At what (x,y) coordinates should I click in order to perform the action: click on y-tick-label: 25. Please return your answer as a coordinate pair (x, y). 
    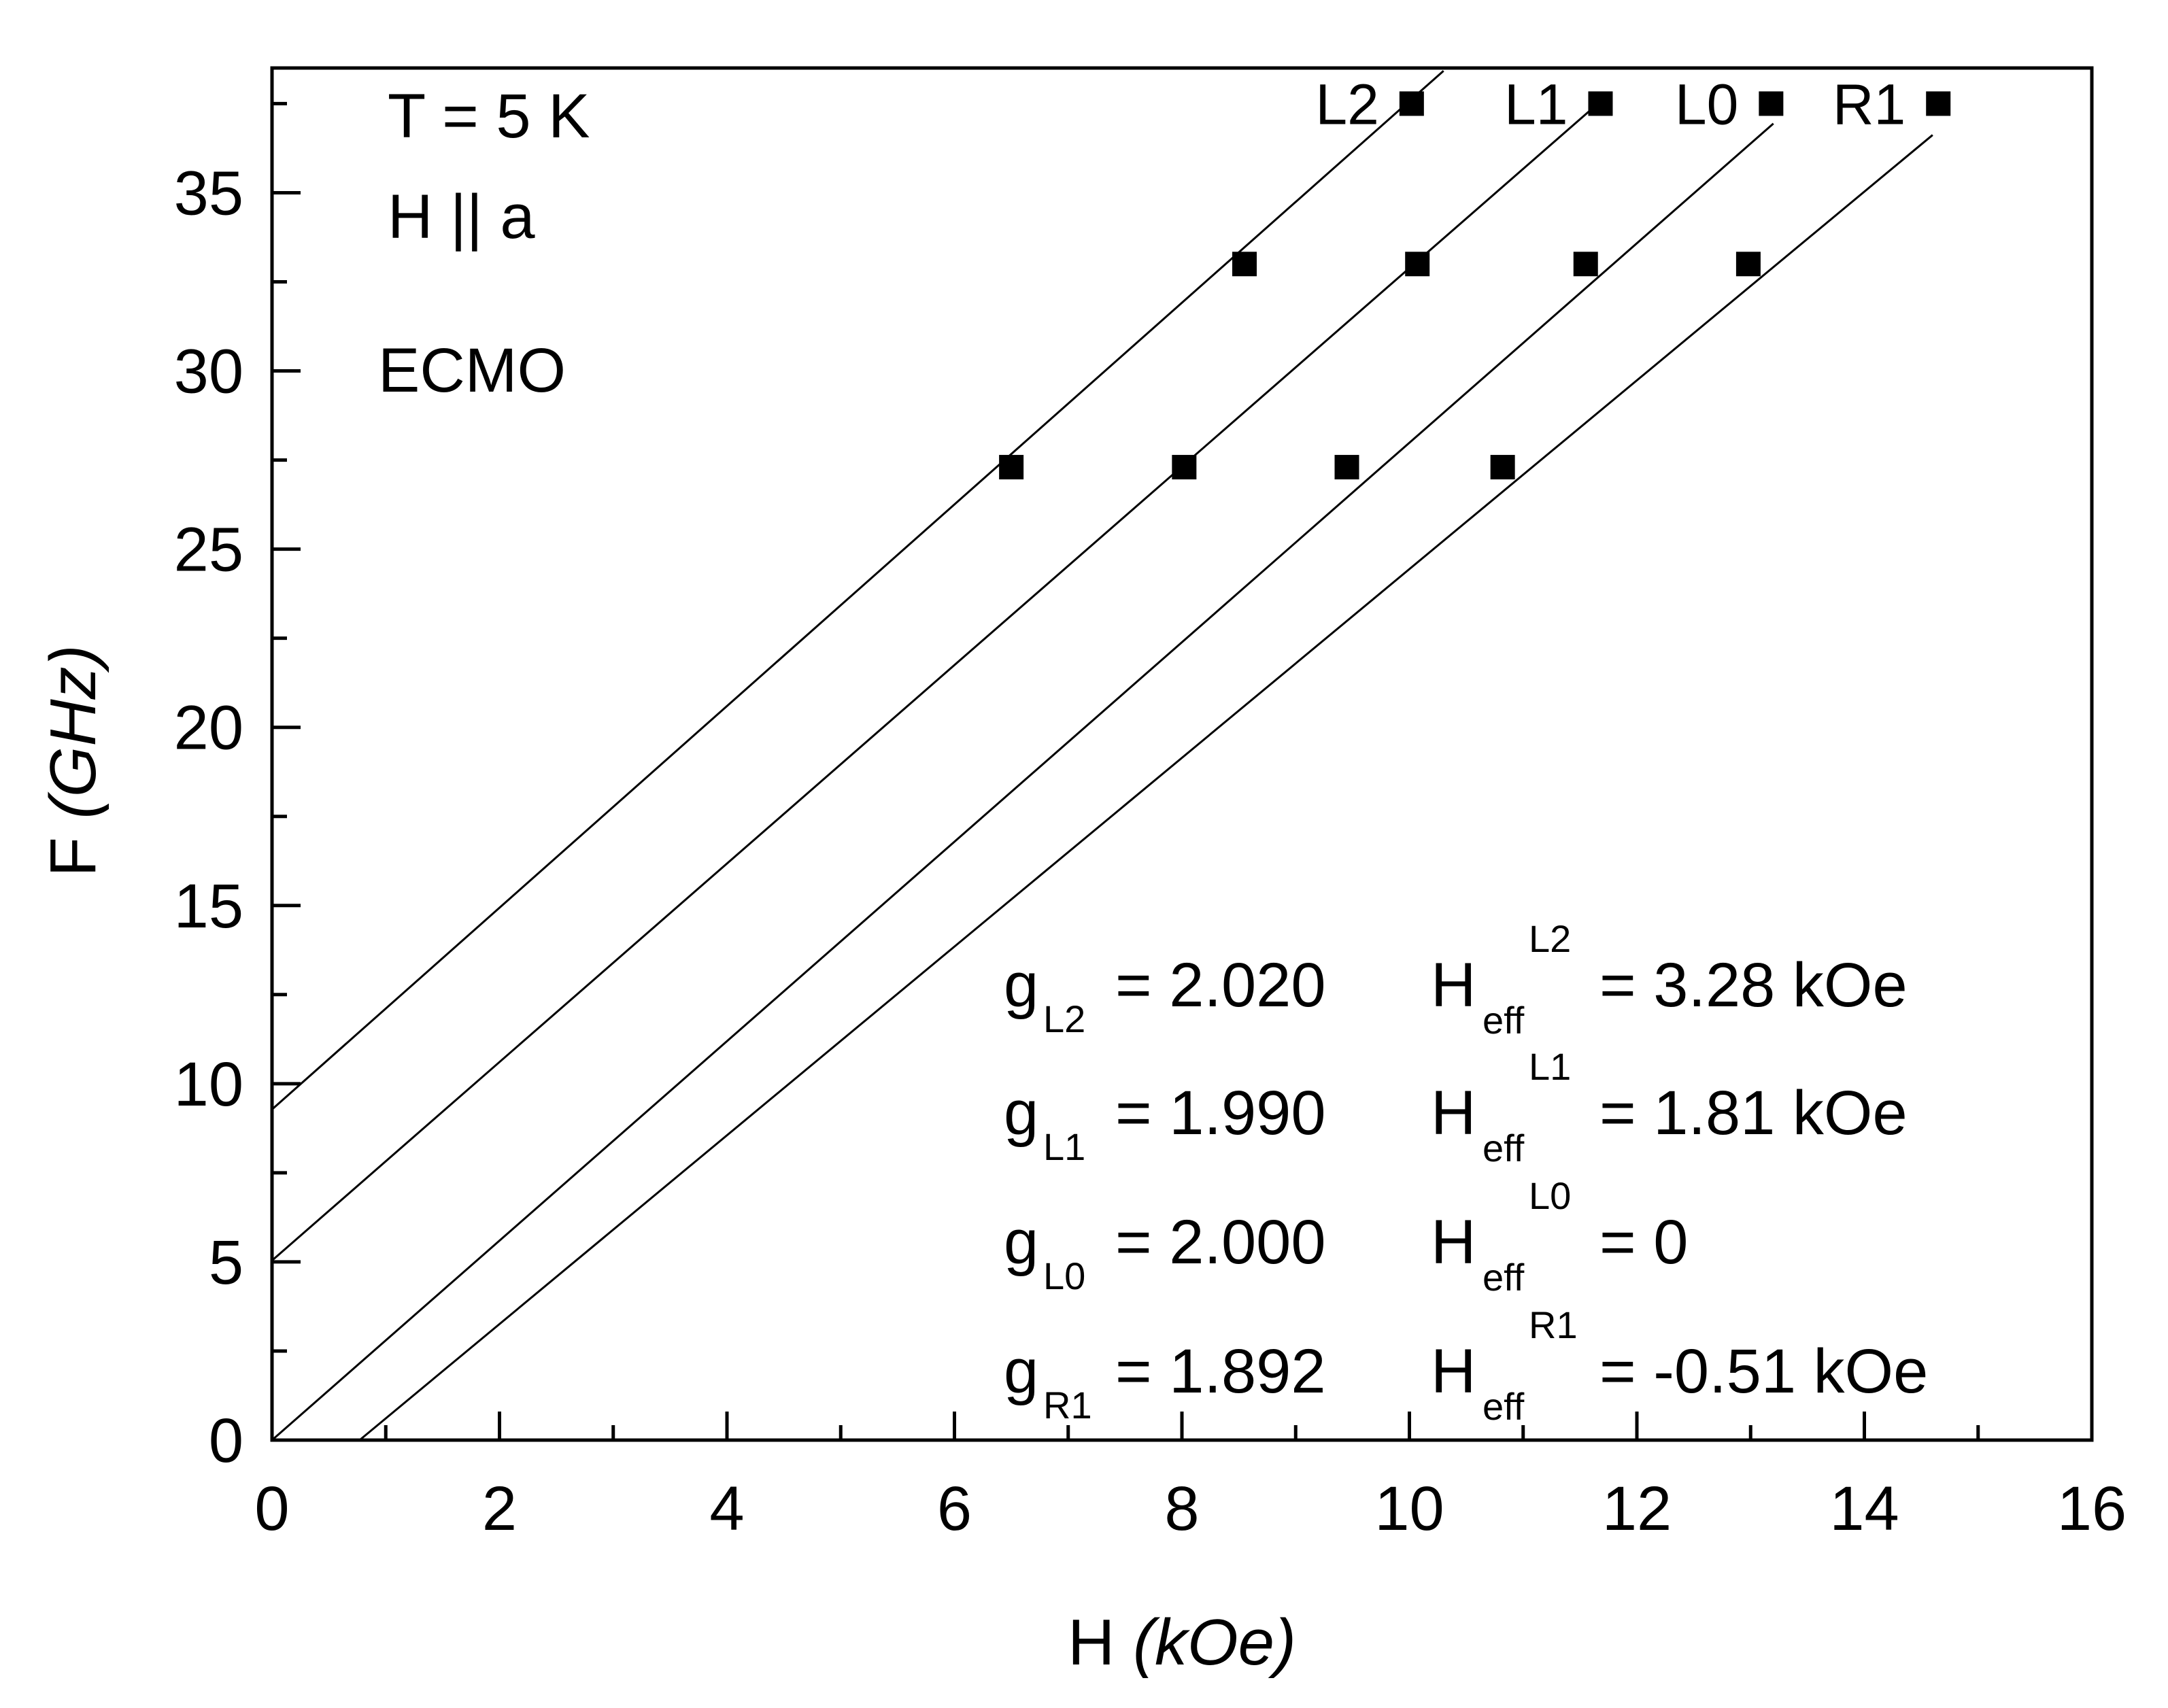
    Looking at the image, I should click on (209, 550).